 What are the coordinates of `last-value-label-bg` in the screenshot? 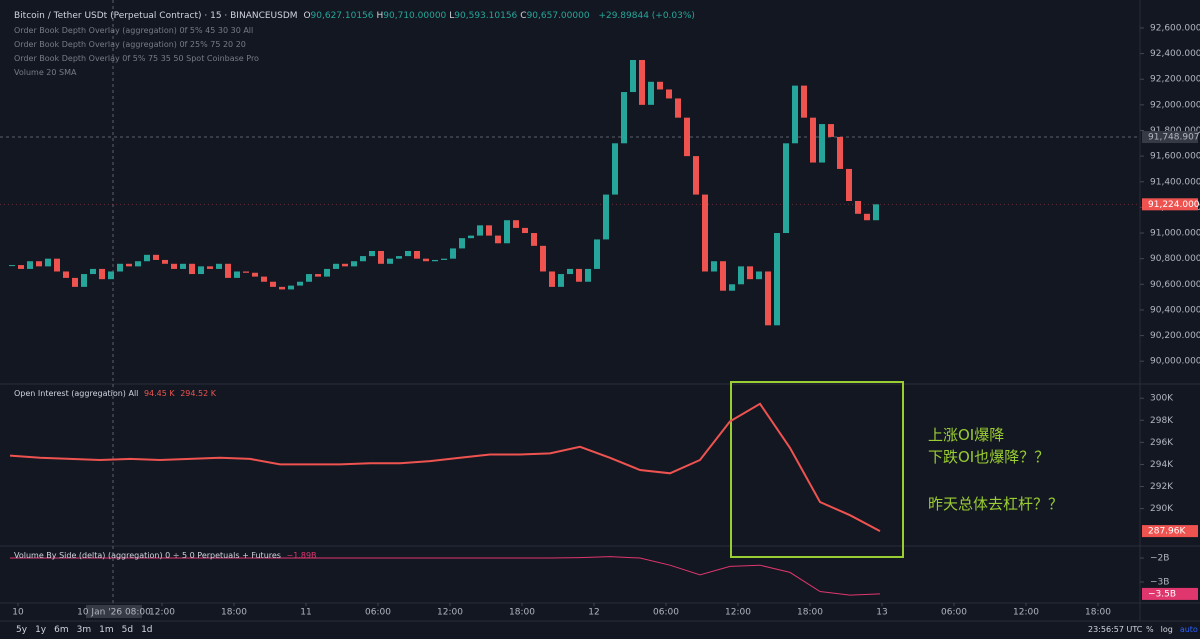 It's located at (1170, 593).